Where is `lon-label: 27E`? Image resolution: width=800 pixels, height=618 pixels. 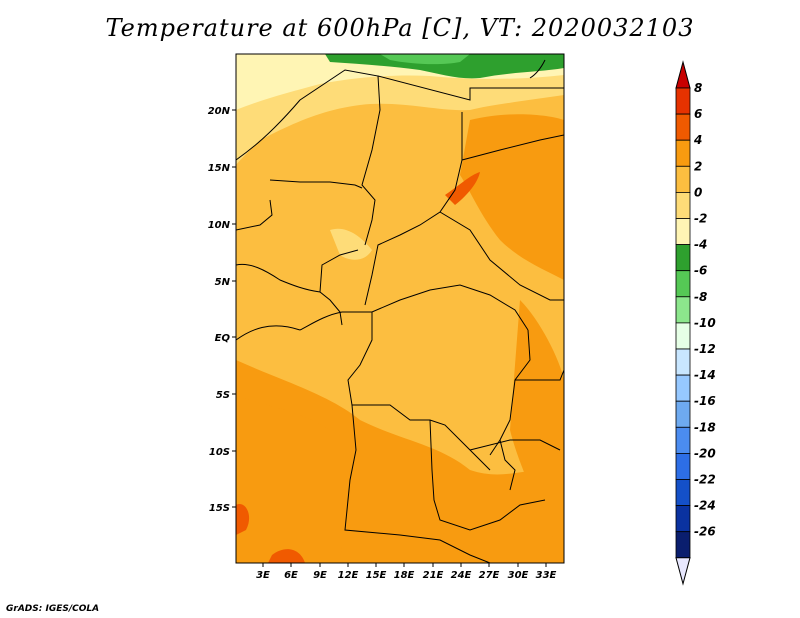 lon-label: 27E is located at coordinates (489, 575).